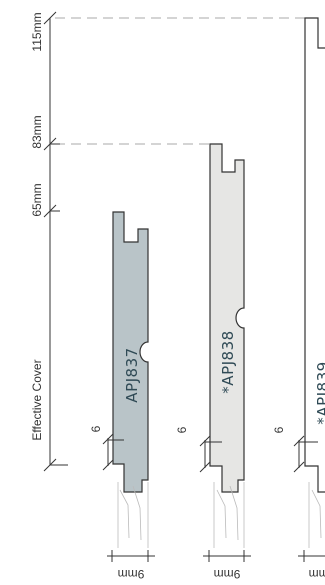 This screenshot has width=325, height=585. Describe the element at coordinates (319, 392) in the screenshot. I see `profile-name: *APJ839` at that location.